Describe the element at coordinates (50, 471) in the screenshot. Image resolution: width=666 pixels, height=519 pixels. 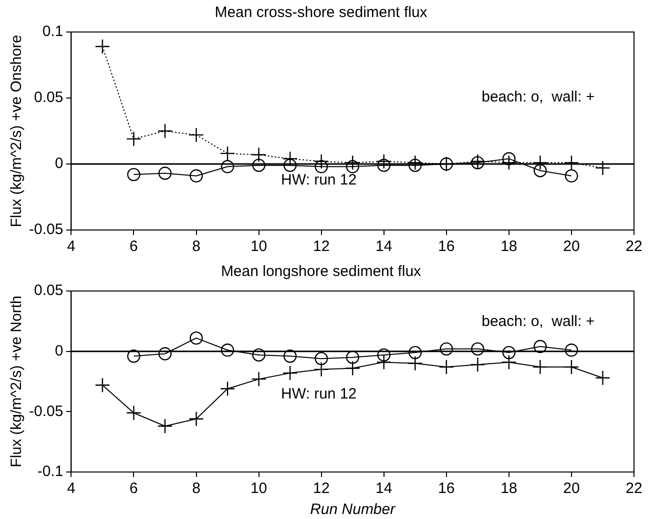
I see `y-tick-label: -0.1` at that location.